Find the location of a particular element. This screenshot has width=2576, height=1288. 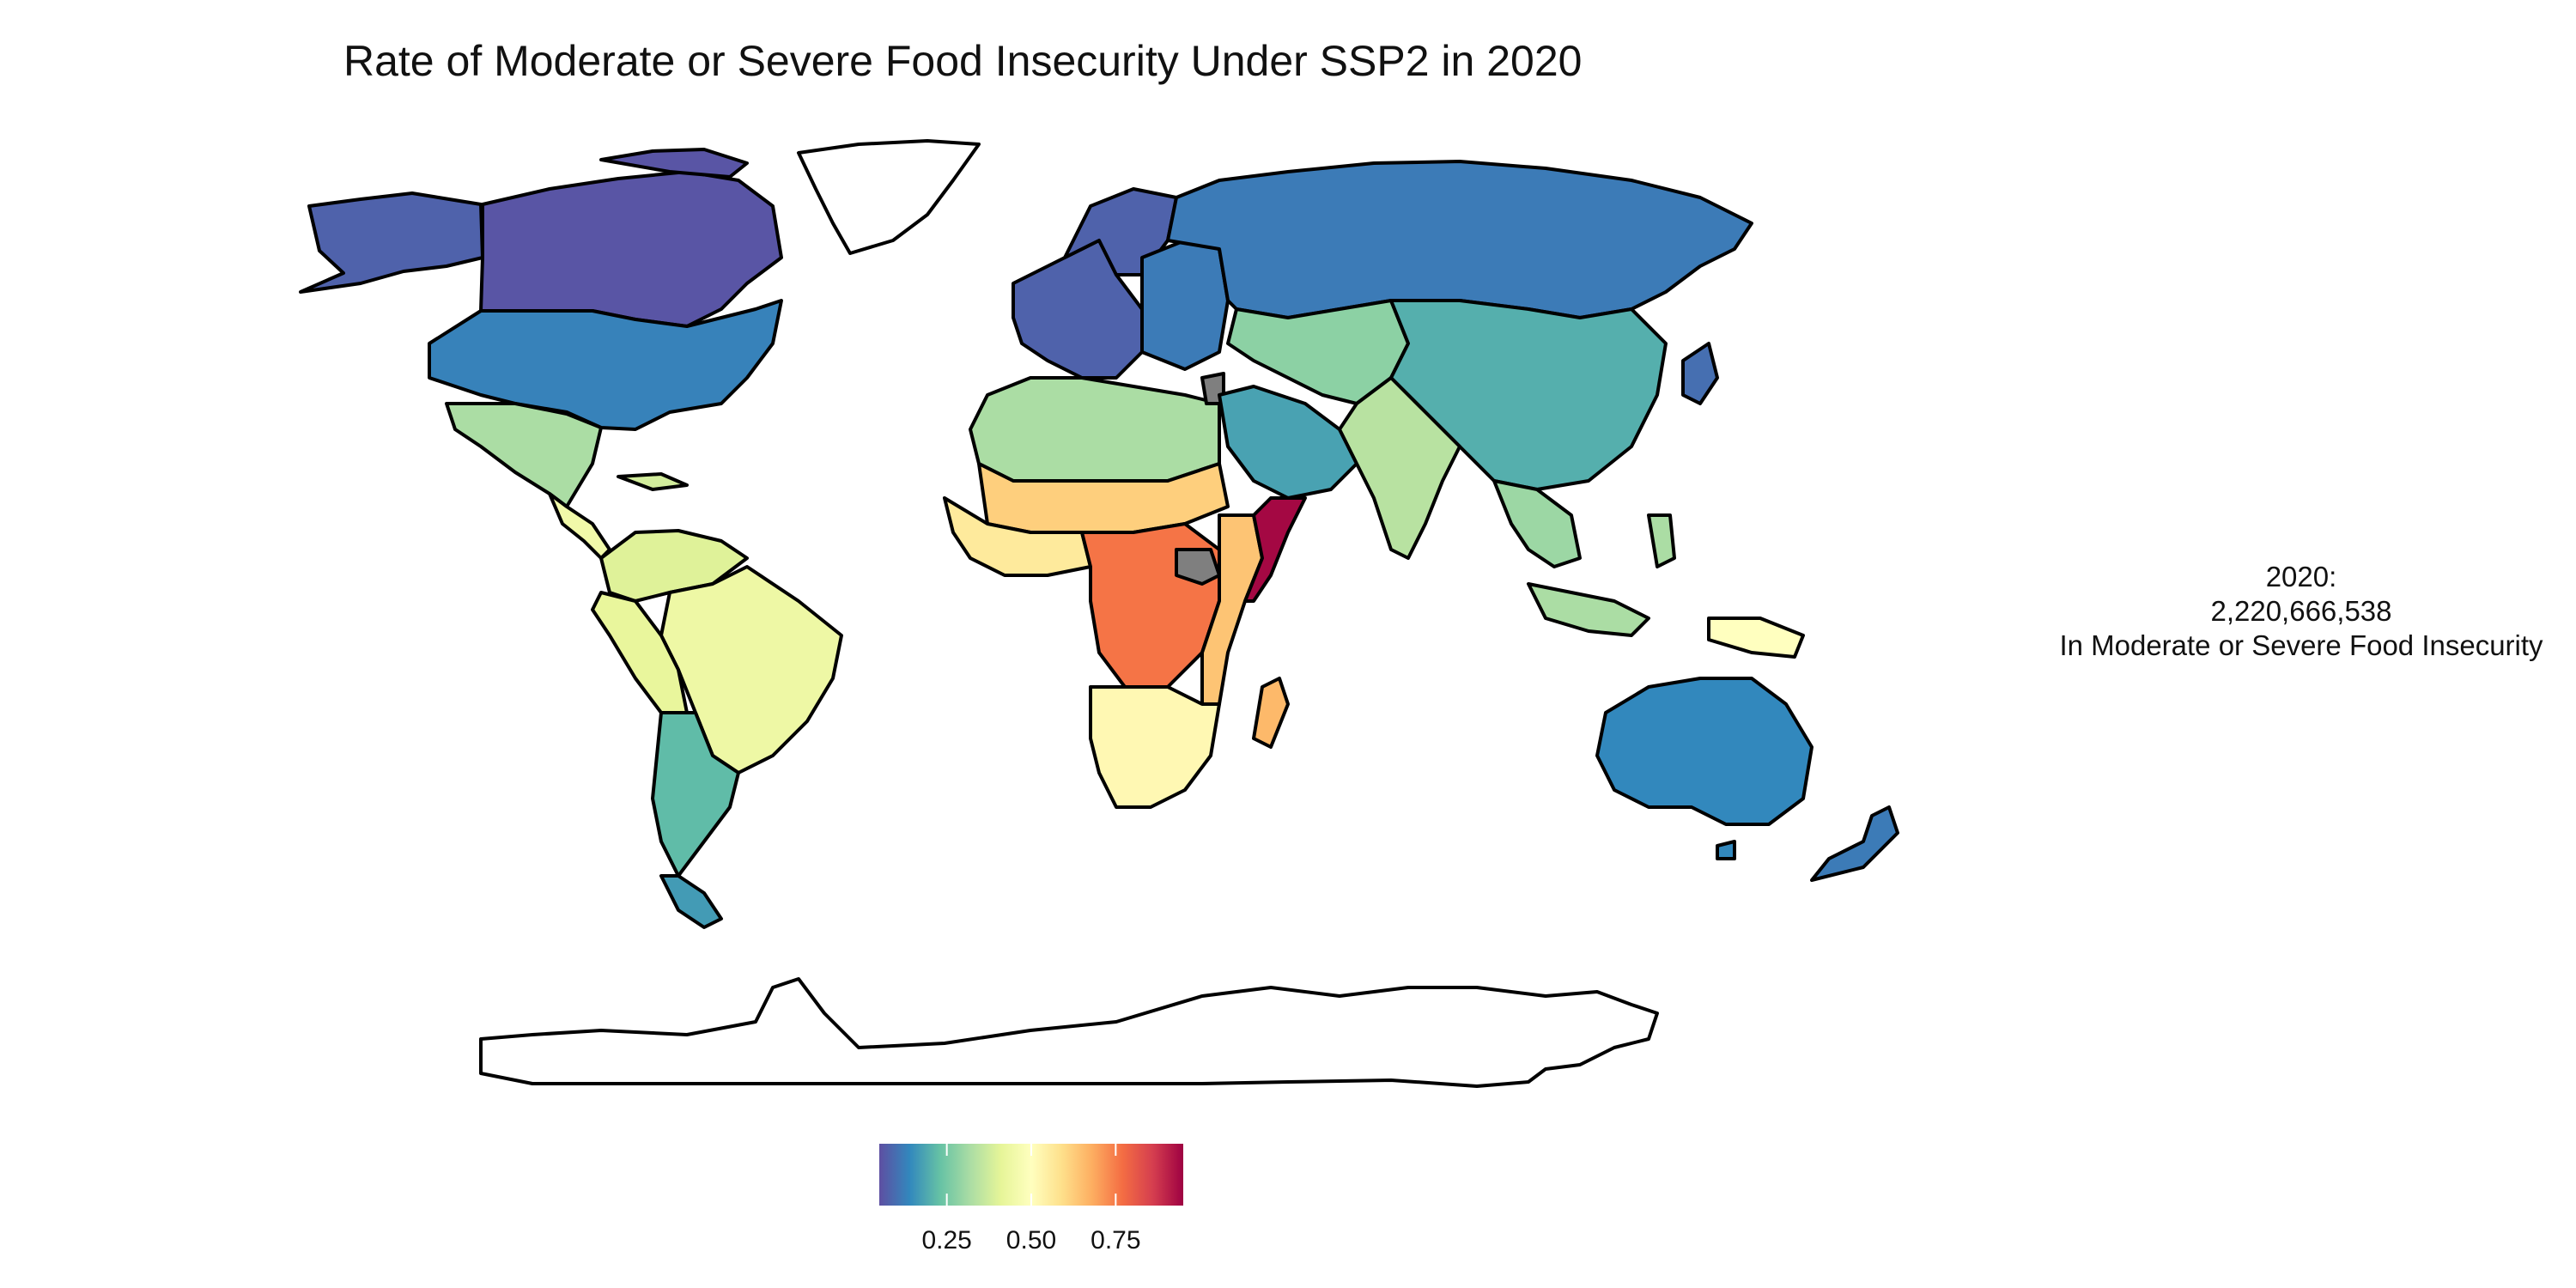

legend-colorbar is located at coordinates (1031, 1175).